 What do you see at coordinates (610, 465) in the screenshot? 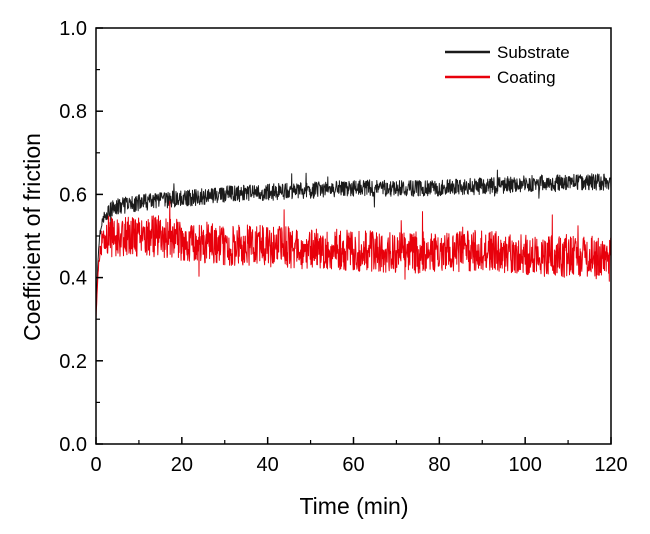
I see `x-tick-label: 120` at bounding box center [610, 465].